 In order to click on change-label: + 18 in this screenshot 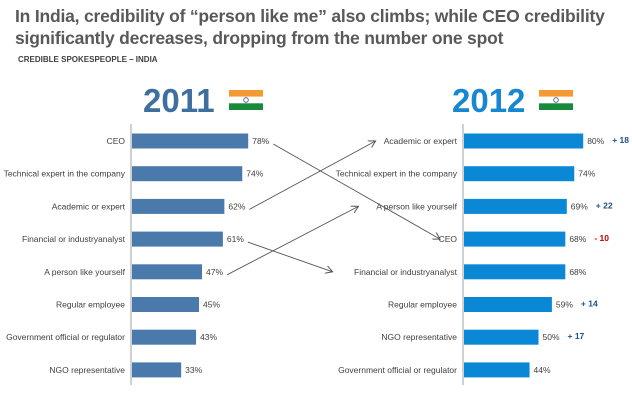, I will do `click(620, 140)`.